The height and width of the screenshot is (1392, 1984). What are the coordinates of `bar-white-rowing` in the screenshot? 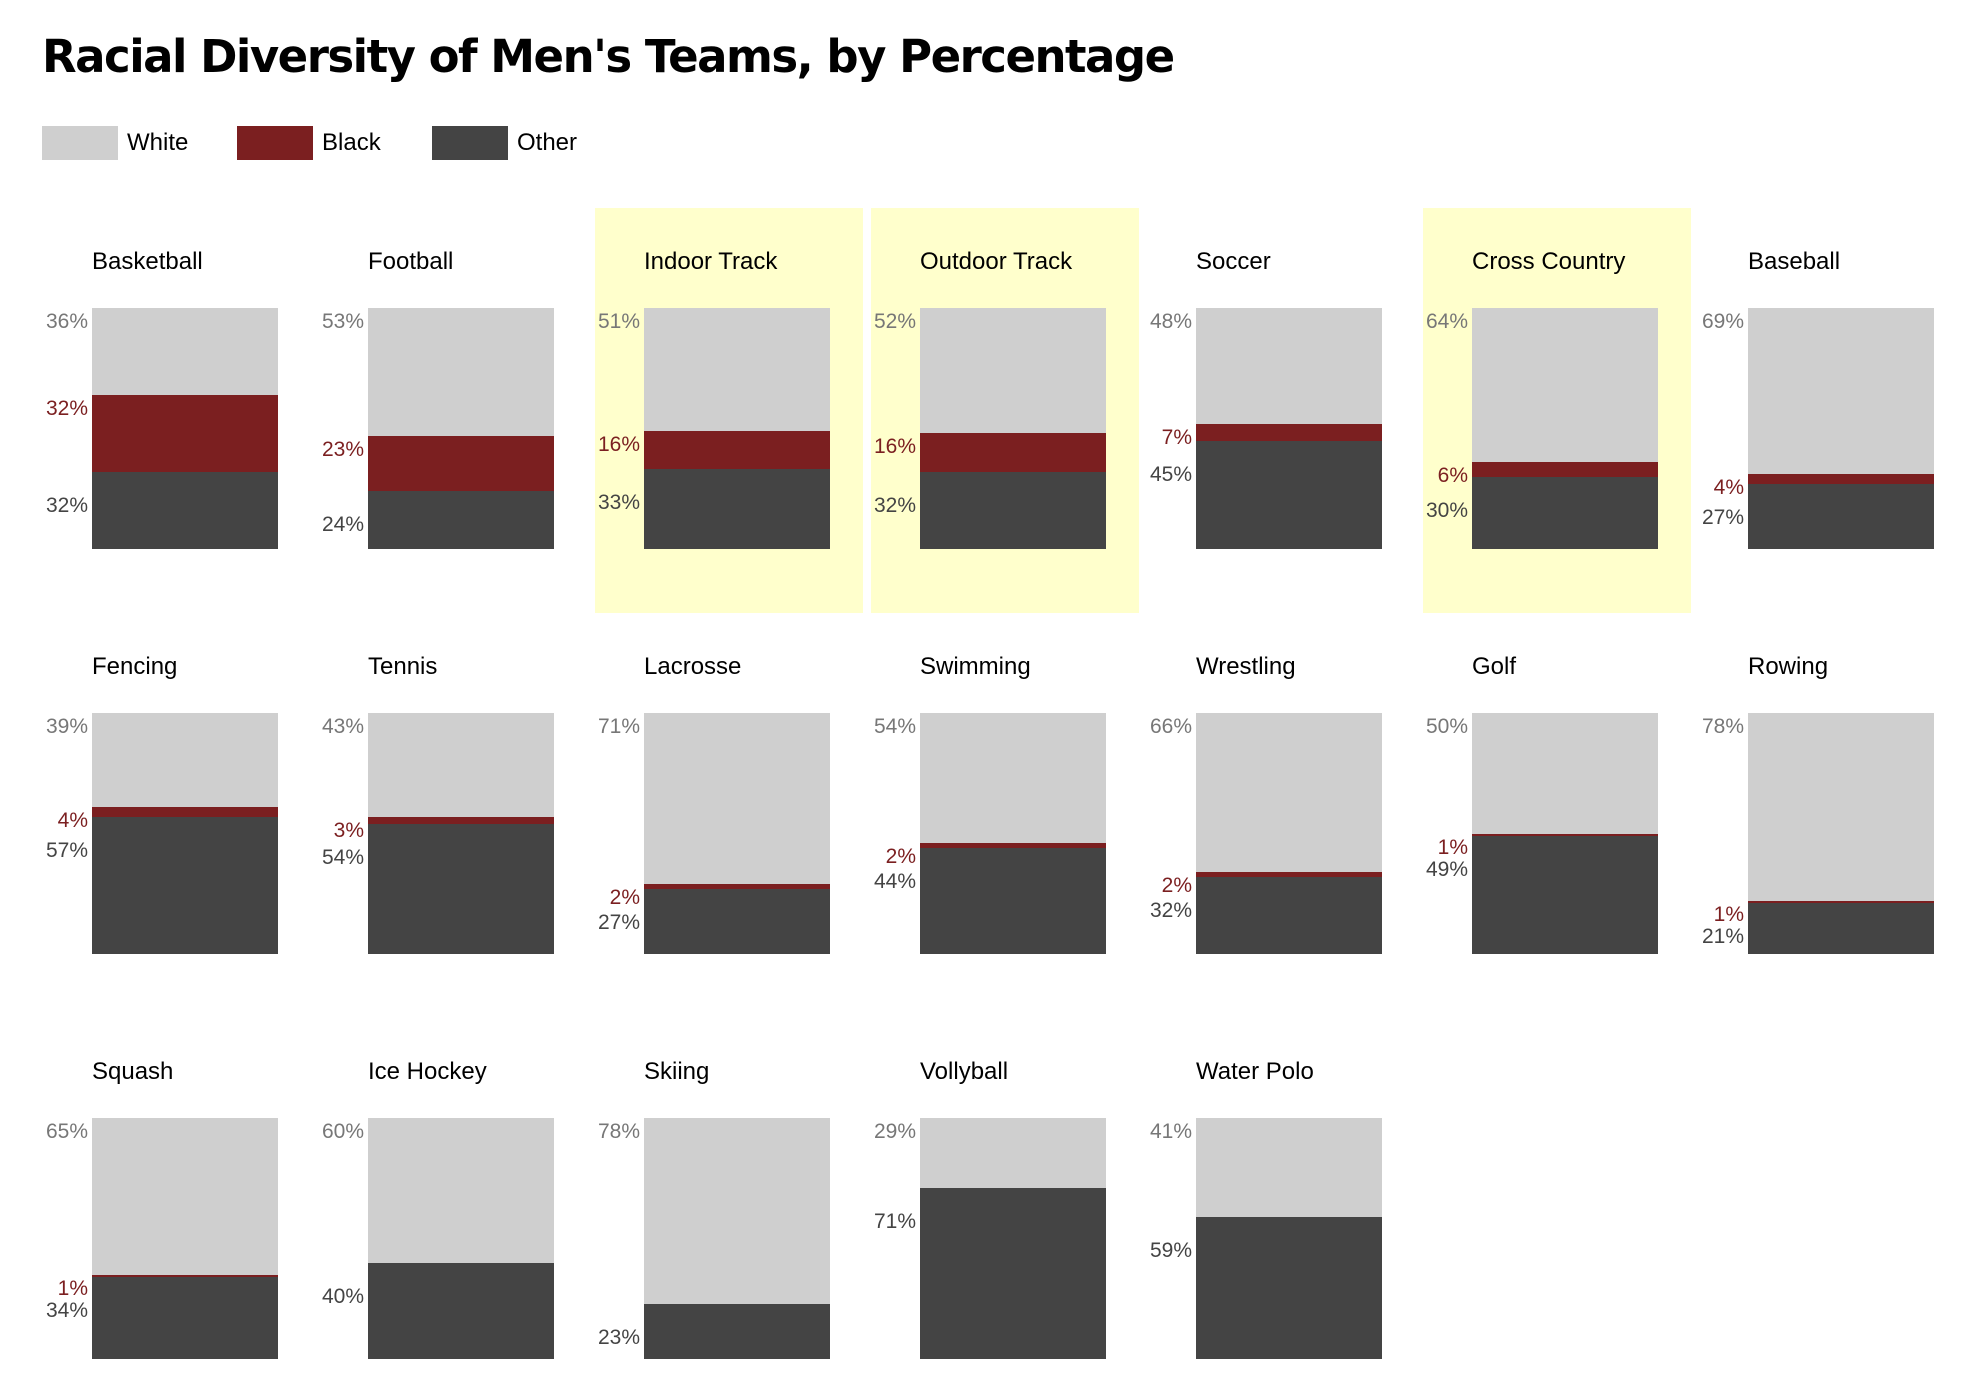 It's located at (1841, 807).